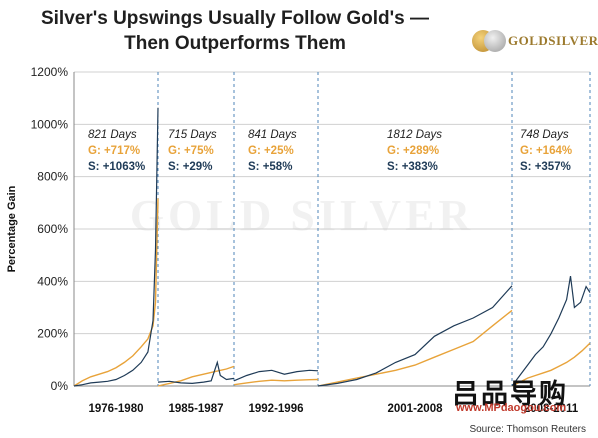  Describe the element at coordinates (276, 409) in the screenshot. I see `x-period-label: 1992-1996` at that location.